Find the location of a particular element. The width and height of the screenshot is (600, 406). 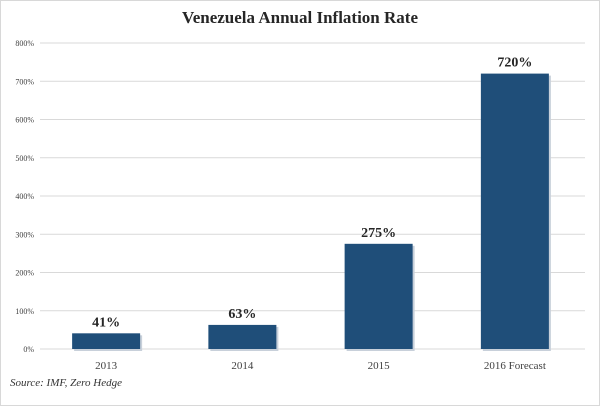

y-tick-label: 600% is located at coordinates (24, 120).